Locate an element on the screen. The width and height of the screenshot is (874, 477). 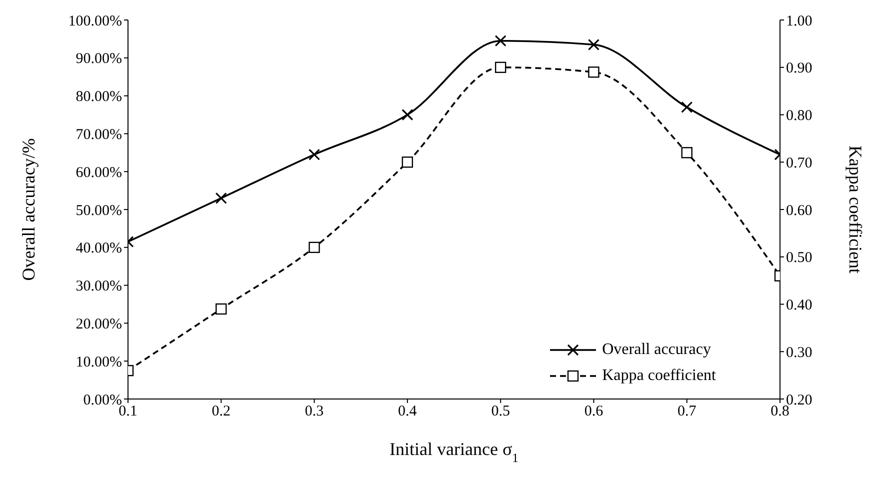
x-tick-label: 0.1 is located at coordinates (128, 412).